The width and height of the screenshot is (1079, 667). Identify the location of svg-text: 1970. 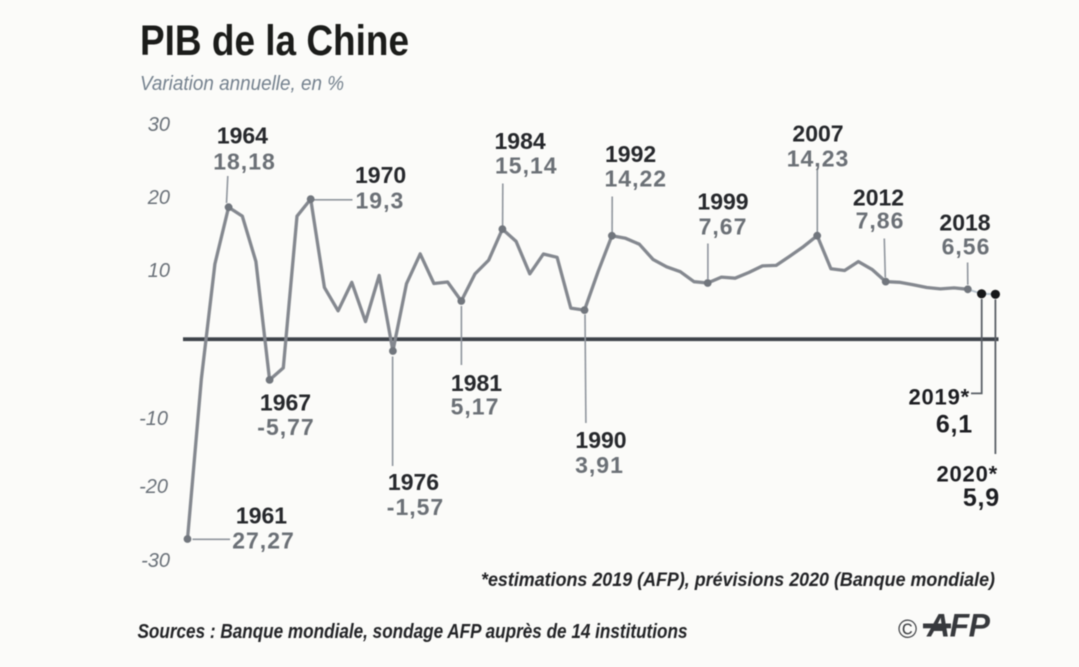
(380, 175).